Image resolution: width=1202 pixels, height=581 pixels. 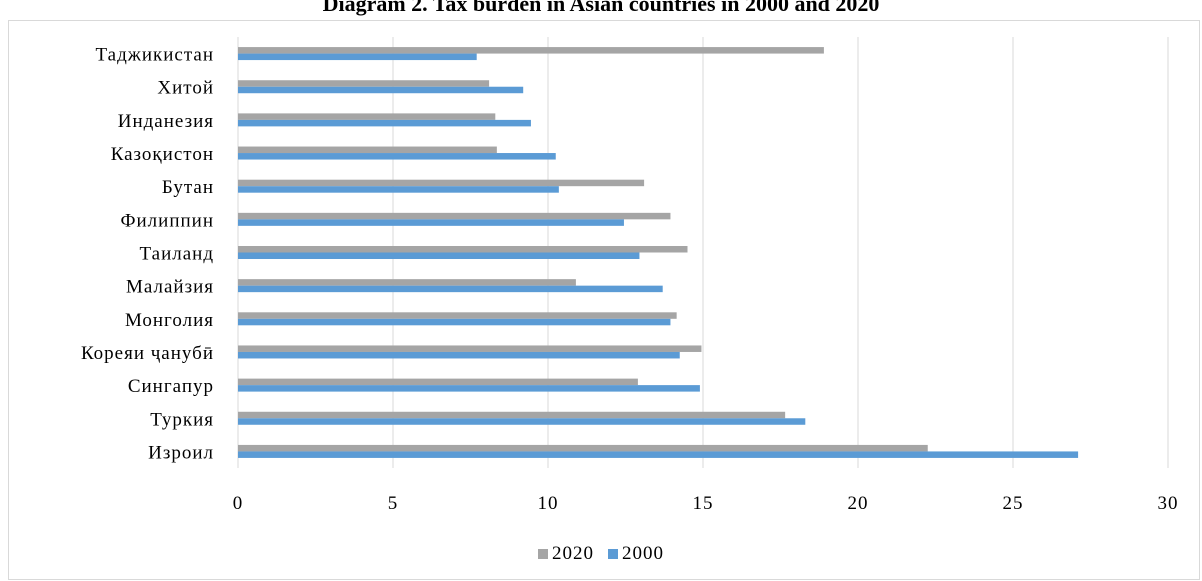 I want to click on category-label: Кореяи ҷанубӣ, so click(x=147, y=353).